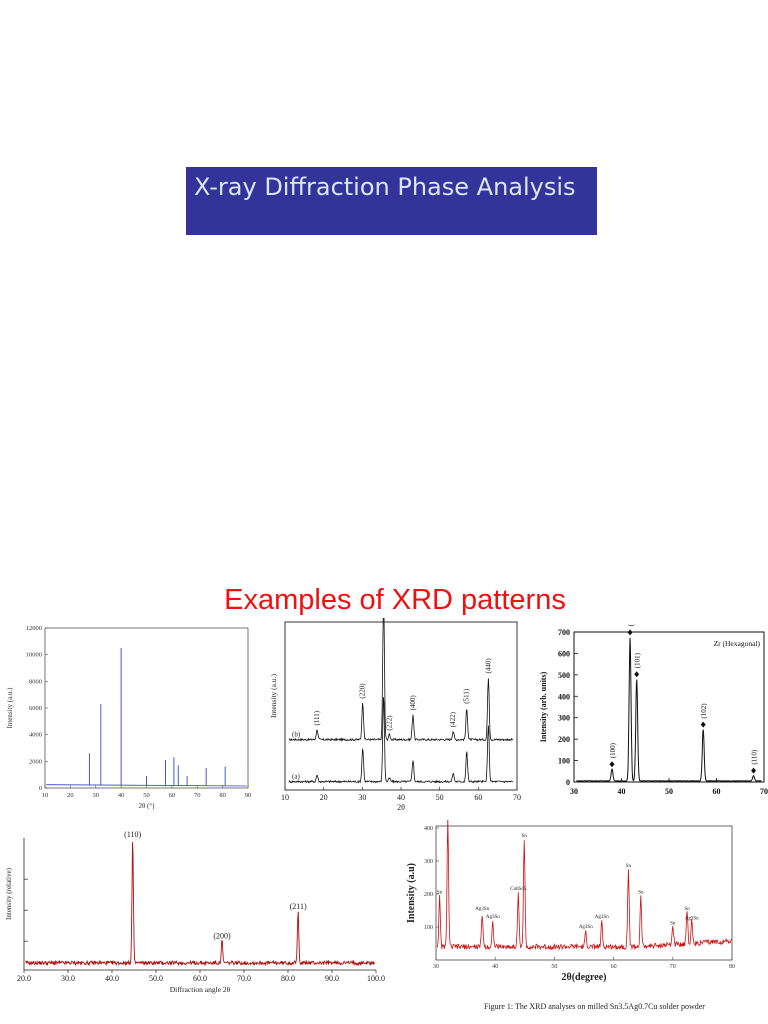 This screenshot has width=768, height=1024. Describe the element at coordinates (34, 628) in the screenshot. I see `y-tick-label: 12000` at that location.